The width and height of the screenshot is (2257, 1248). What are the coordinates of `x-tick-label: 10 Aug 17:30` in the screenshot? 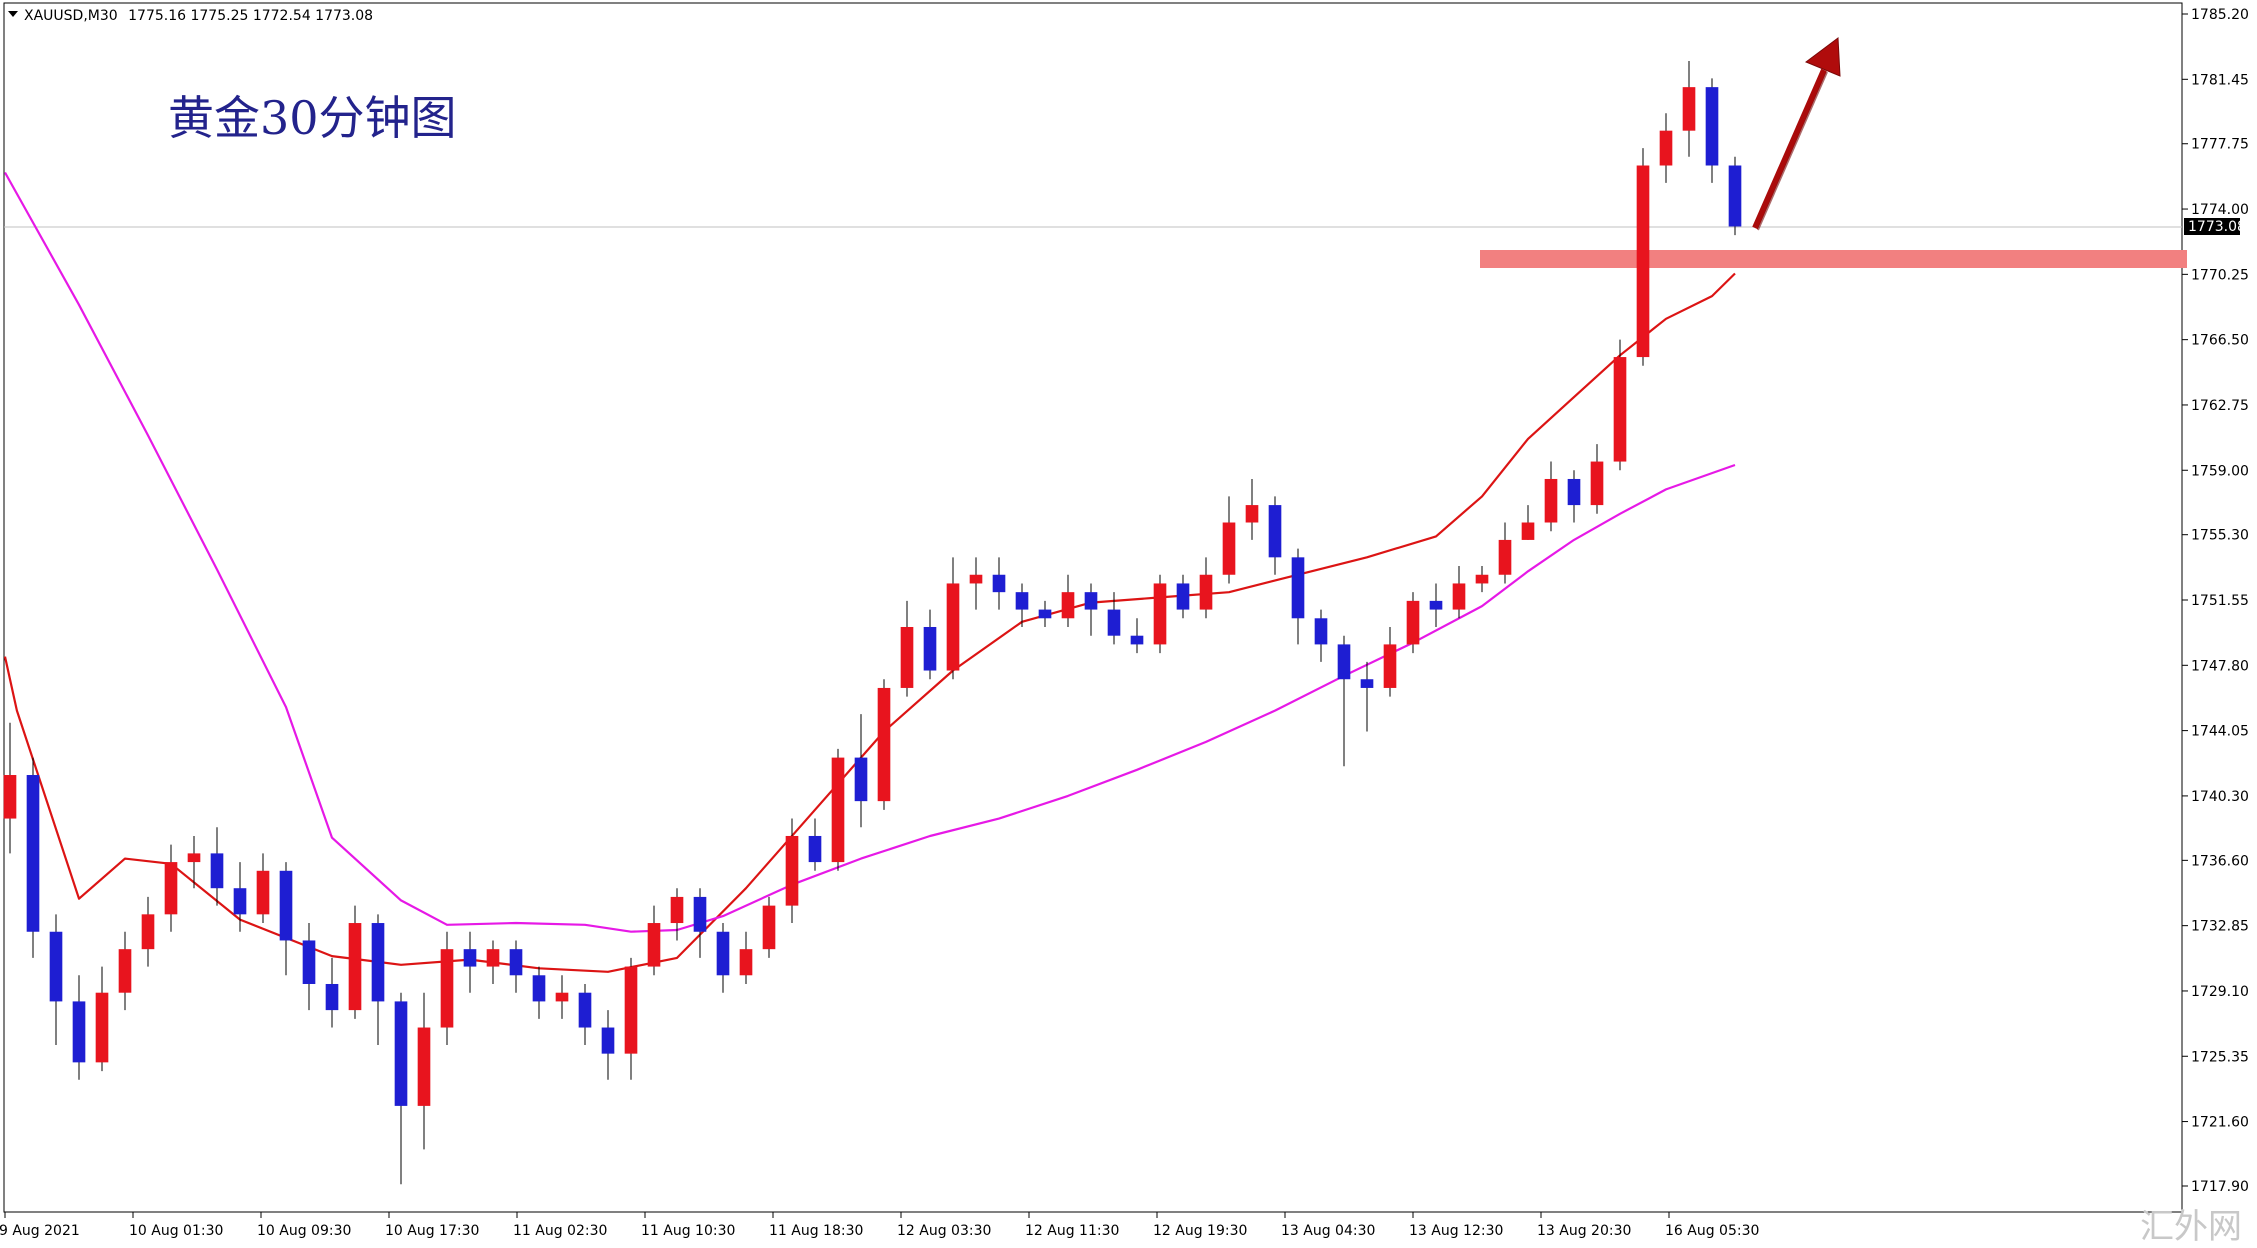 It's located at (432, 1231).